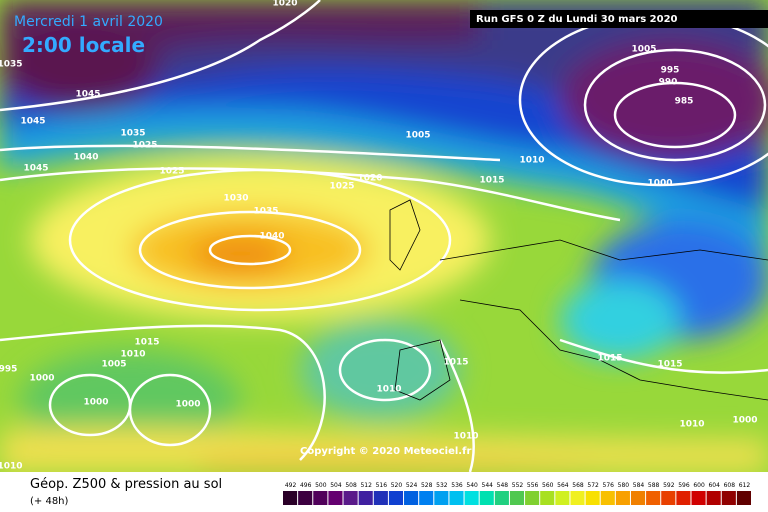 The image size is (768, 512). What do you see at coordinates (472, 485) in the screenshot?
I see `colorbar-label: 540` at bounding box center [472, 485].